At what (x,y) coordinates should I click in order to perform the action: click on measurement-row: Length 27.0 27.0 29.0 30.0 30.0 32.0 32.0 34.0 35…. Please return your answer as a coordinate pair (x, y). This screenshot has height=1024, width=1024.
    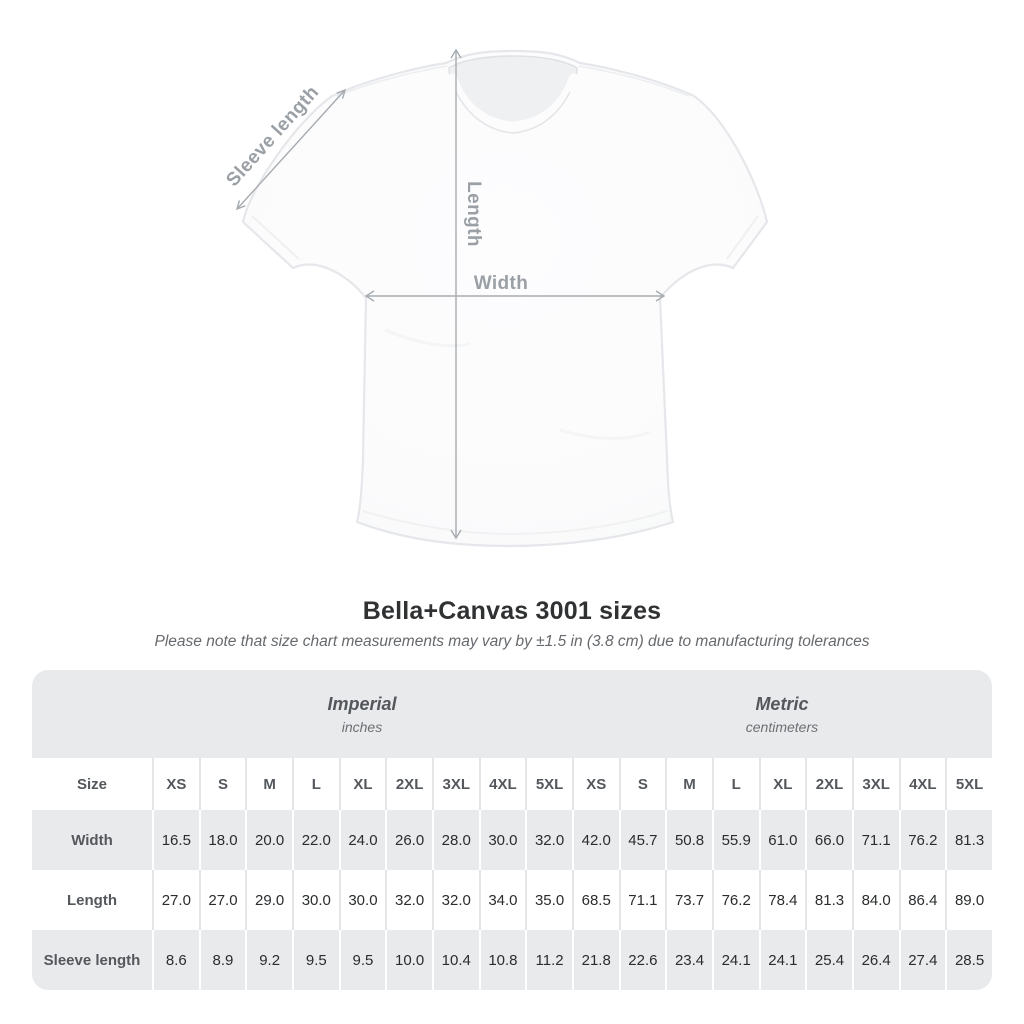
    Looking at the image, I should click on (512, 900).